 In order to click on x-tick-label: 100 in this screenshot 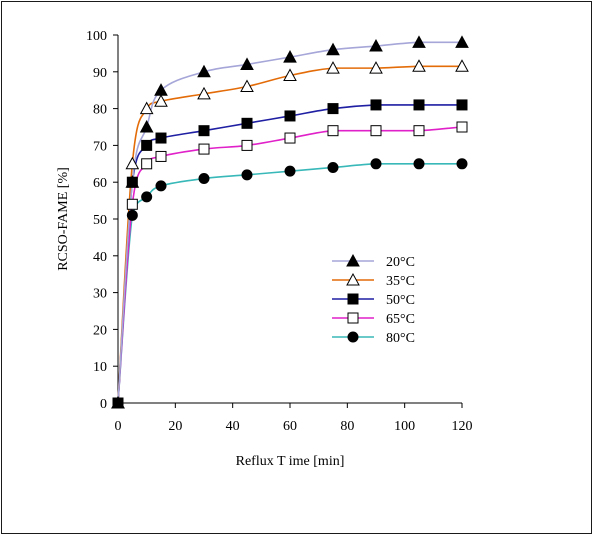, I will do `click(404, 426)`.